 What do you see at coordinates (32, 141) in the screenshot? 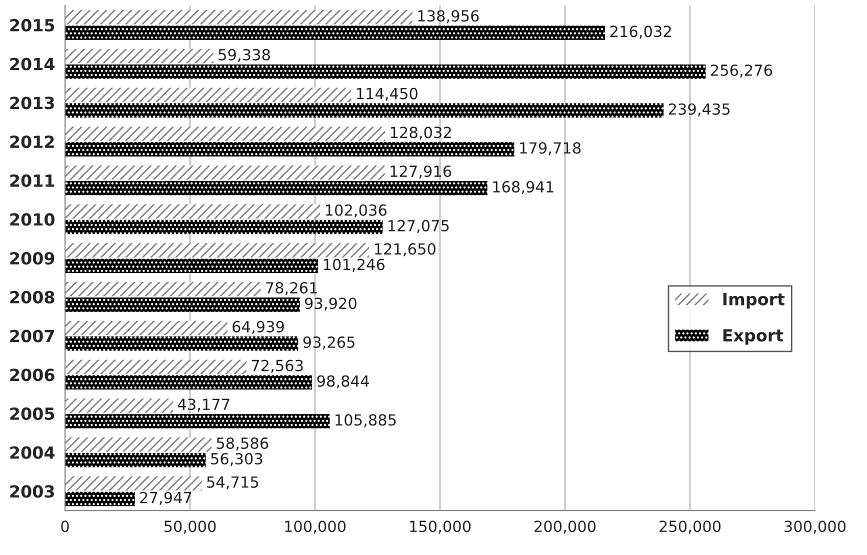
I see `y-tick-label: 2012` at bounding box center [32, 141].